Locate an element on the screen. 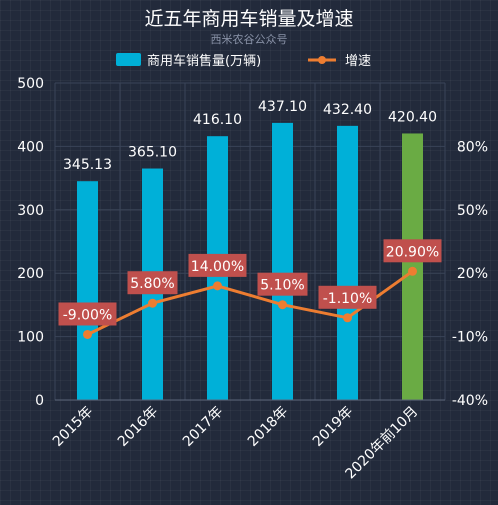  y-left-tick-label: 300 is located at coordinates (30, 211).